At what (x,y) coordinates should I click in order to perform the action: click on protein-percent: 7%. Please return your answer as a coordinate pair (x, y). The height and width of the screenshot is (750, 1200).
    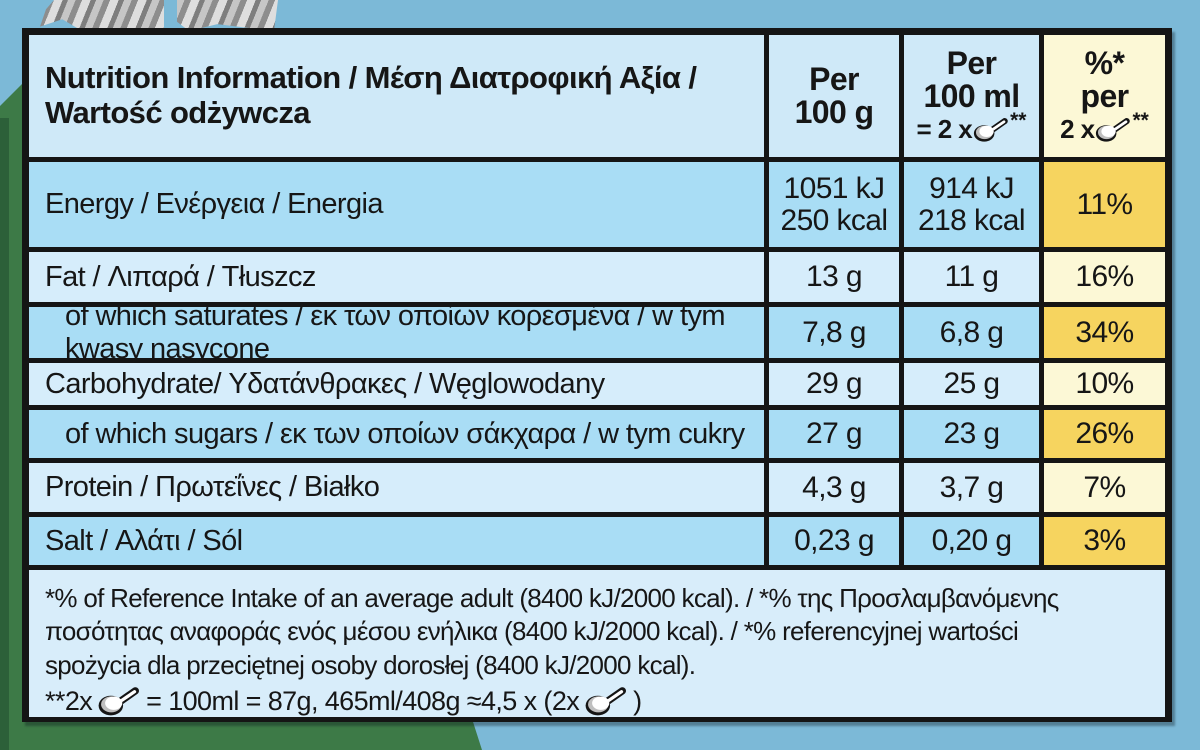
    Looking at the image, I should click on (1104, 487).